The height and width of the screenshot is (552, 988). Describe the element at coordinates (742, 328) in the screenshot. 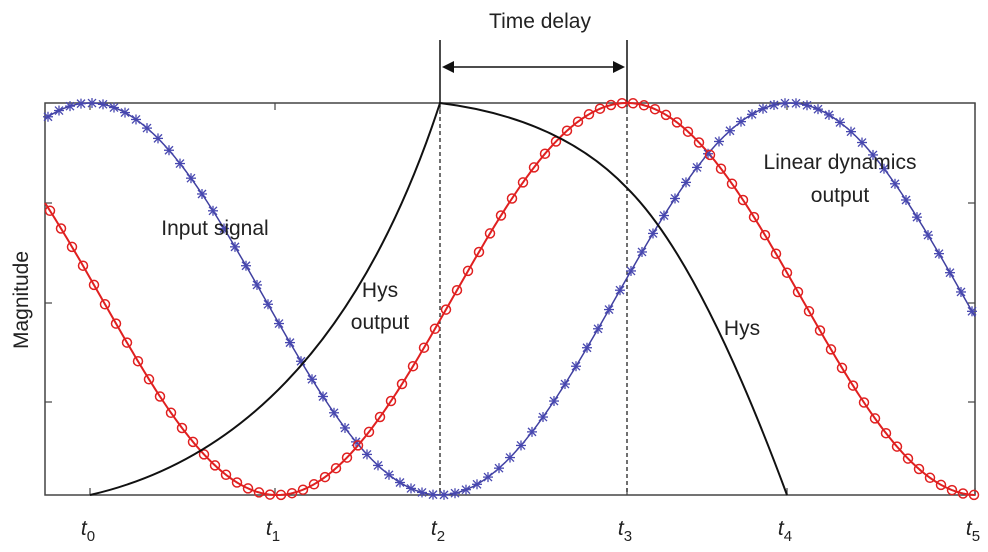

I see `annotation: Hys` at that location.